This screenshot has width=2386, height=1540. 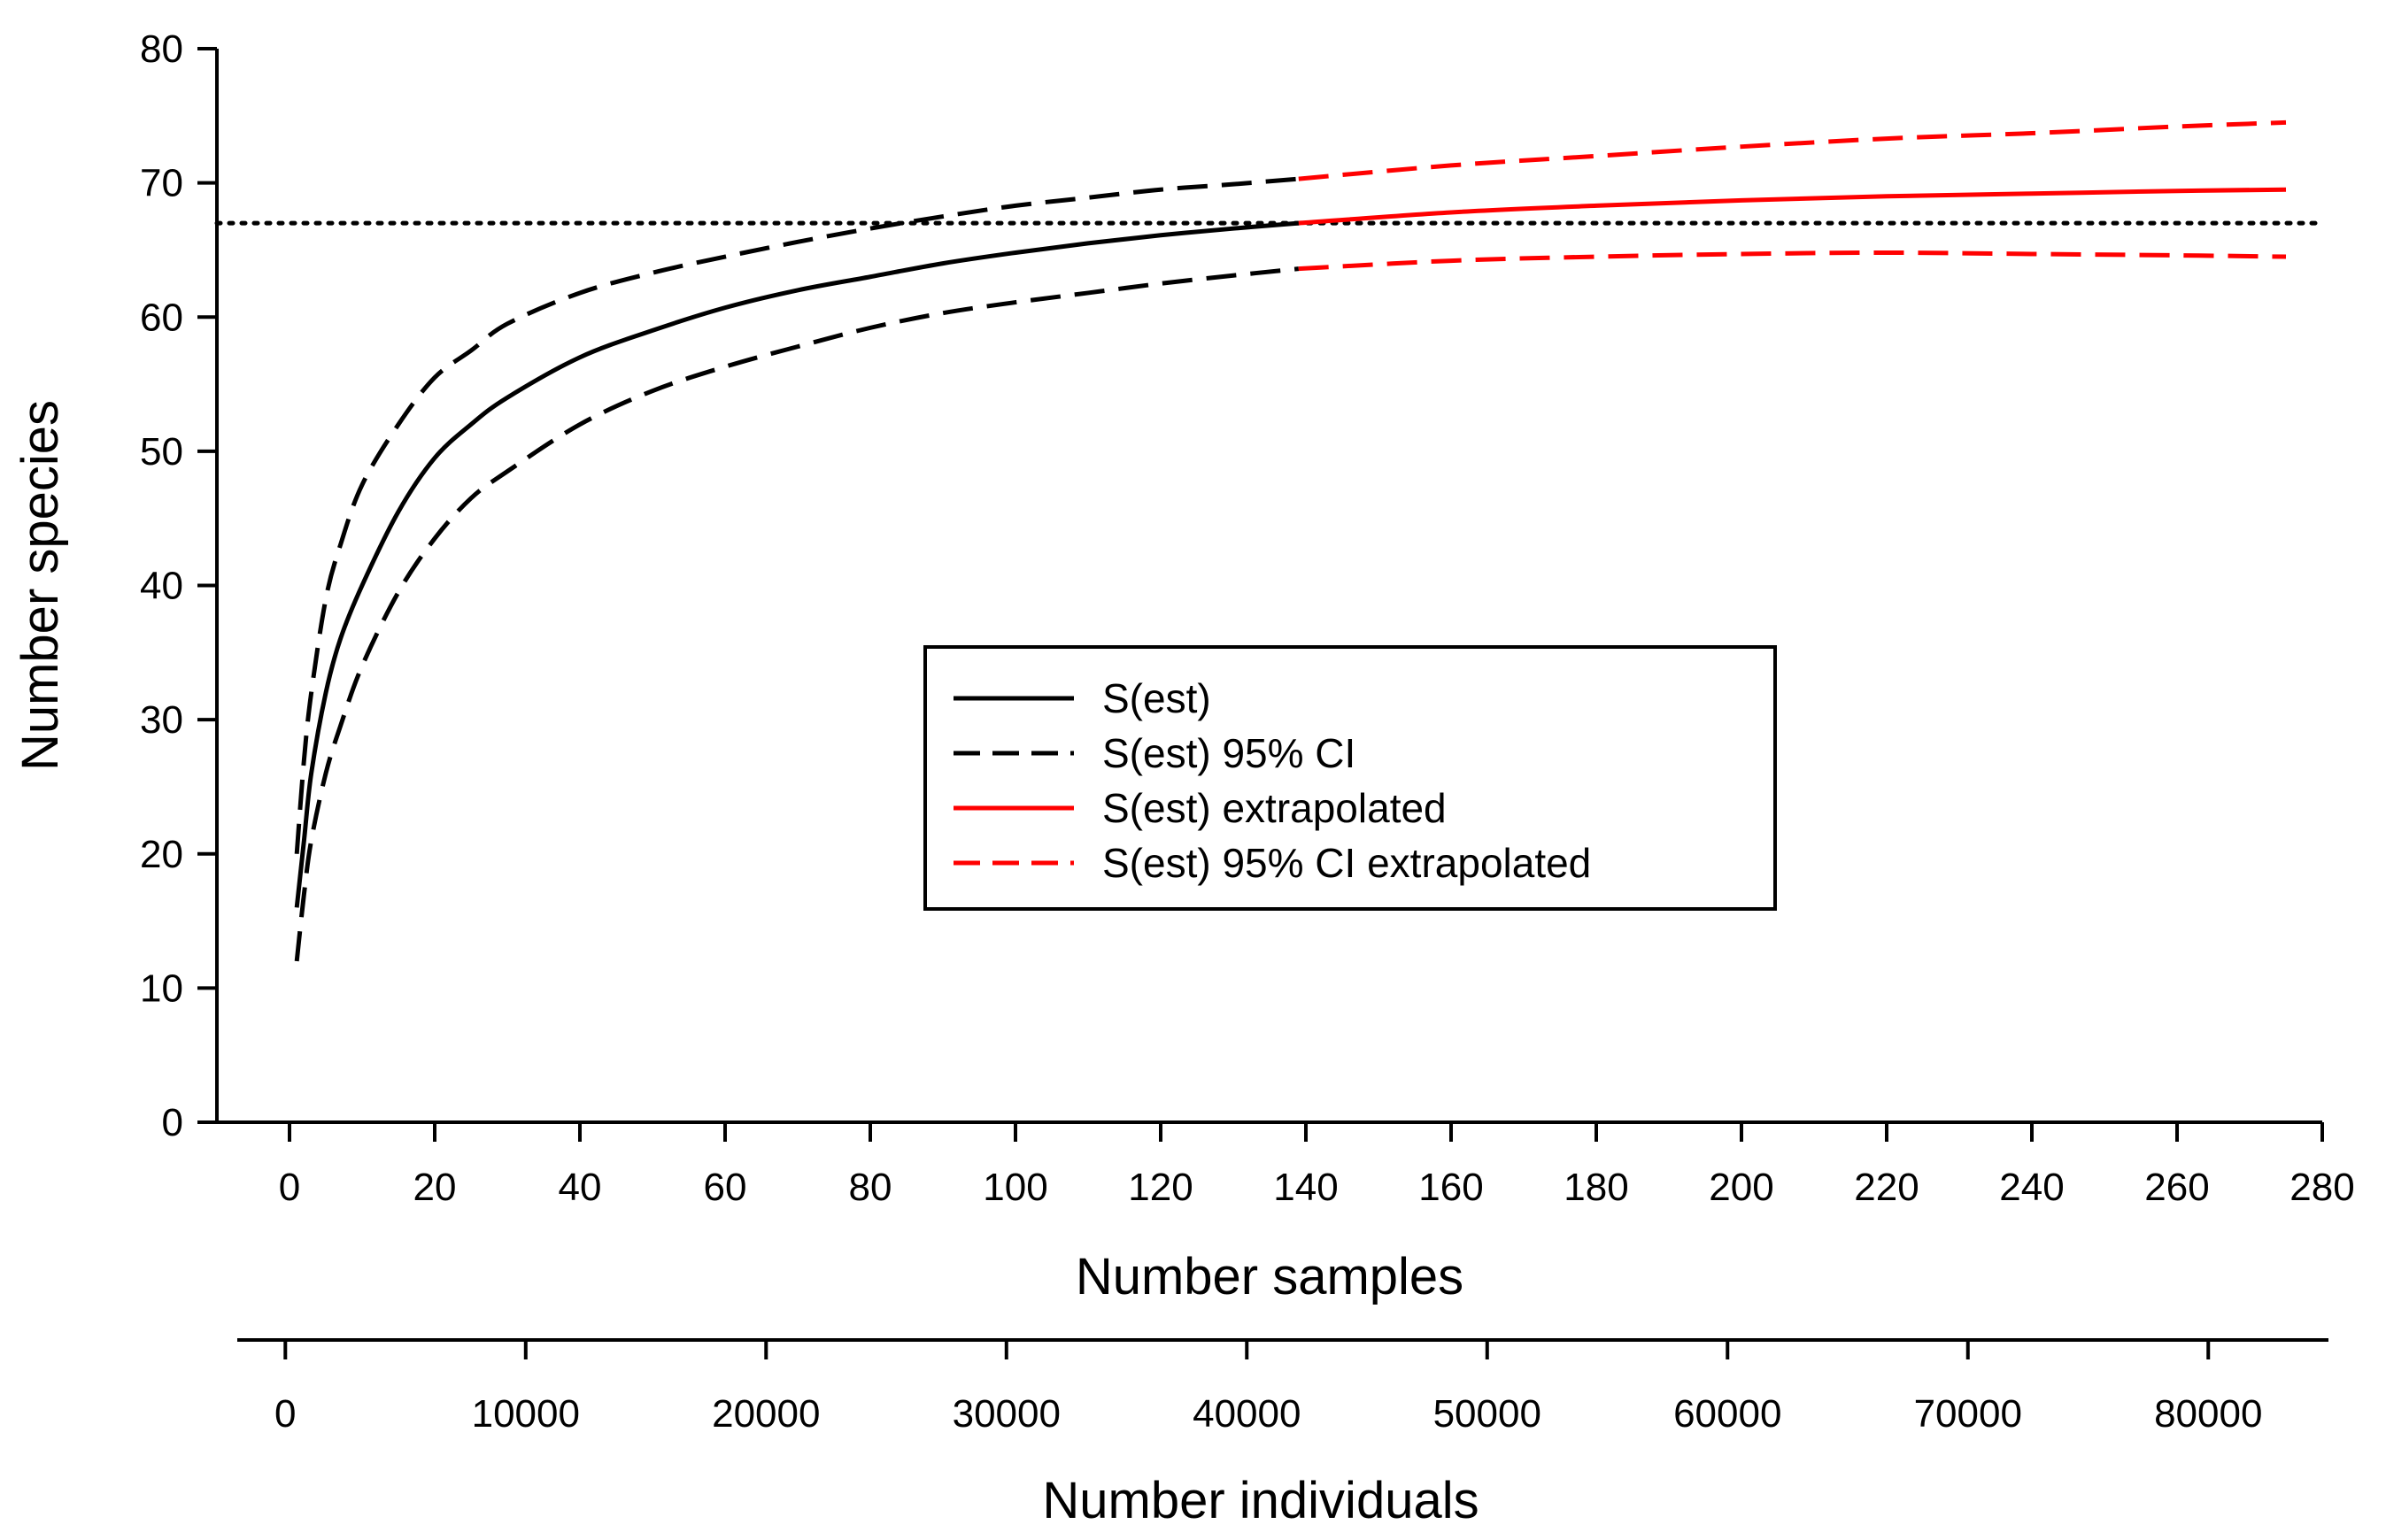 I want to click on secondary-x-tick-label: 70000, so click(x=1968, y=1414).